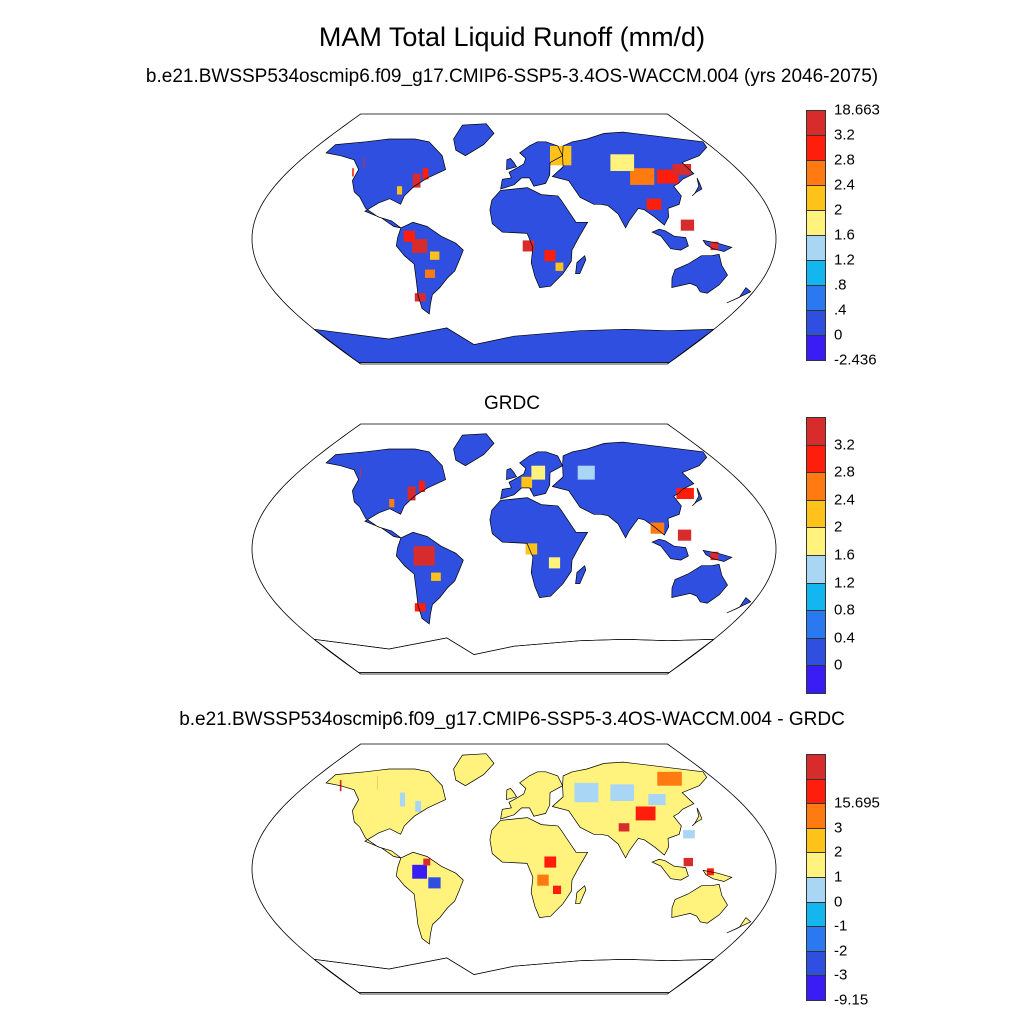 The image size is (1024, 1024). Describe the element at coordinates (844, 500) in the screenshot. I see `colorbar-label: 2.4` at that location.